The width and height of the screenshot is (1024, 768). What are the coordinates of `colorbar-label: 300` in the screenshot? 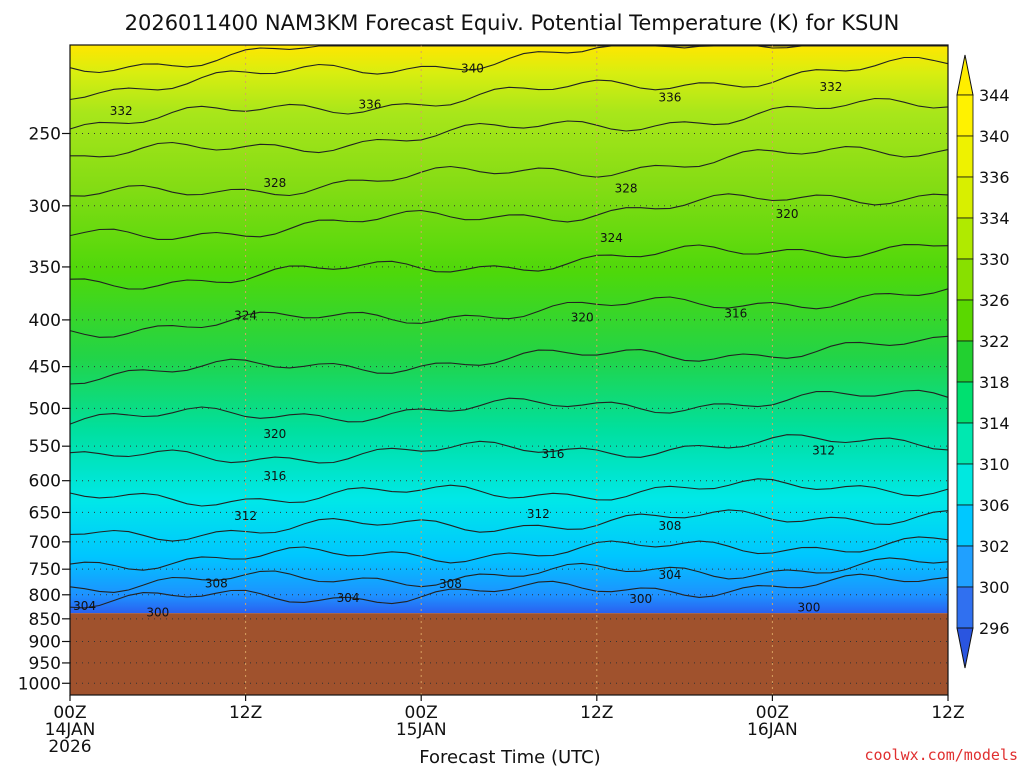 It's located at (994, 587).